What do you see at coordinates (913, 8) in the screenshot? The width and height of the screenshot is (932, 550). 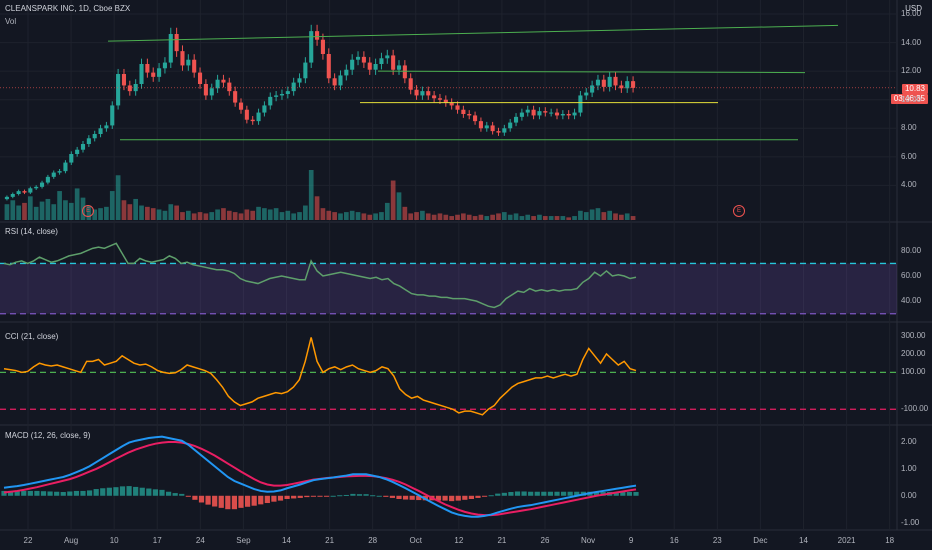 I see `currency-label: USD` at bounding box center [913, 8].